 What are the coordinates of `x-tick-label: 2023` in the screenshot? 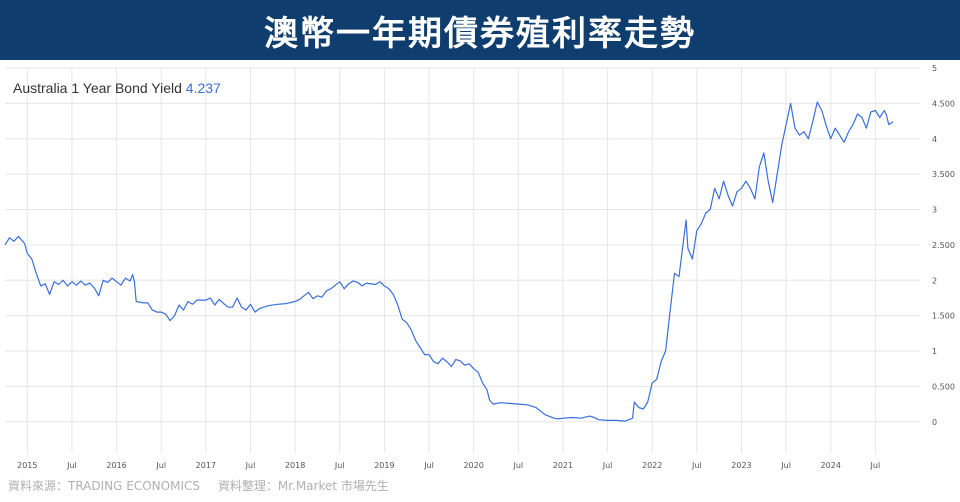 It's located at (741, 465).